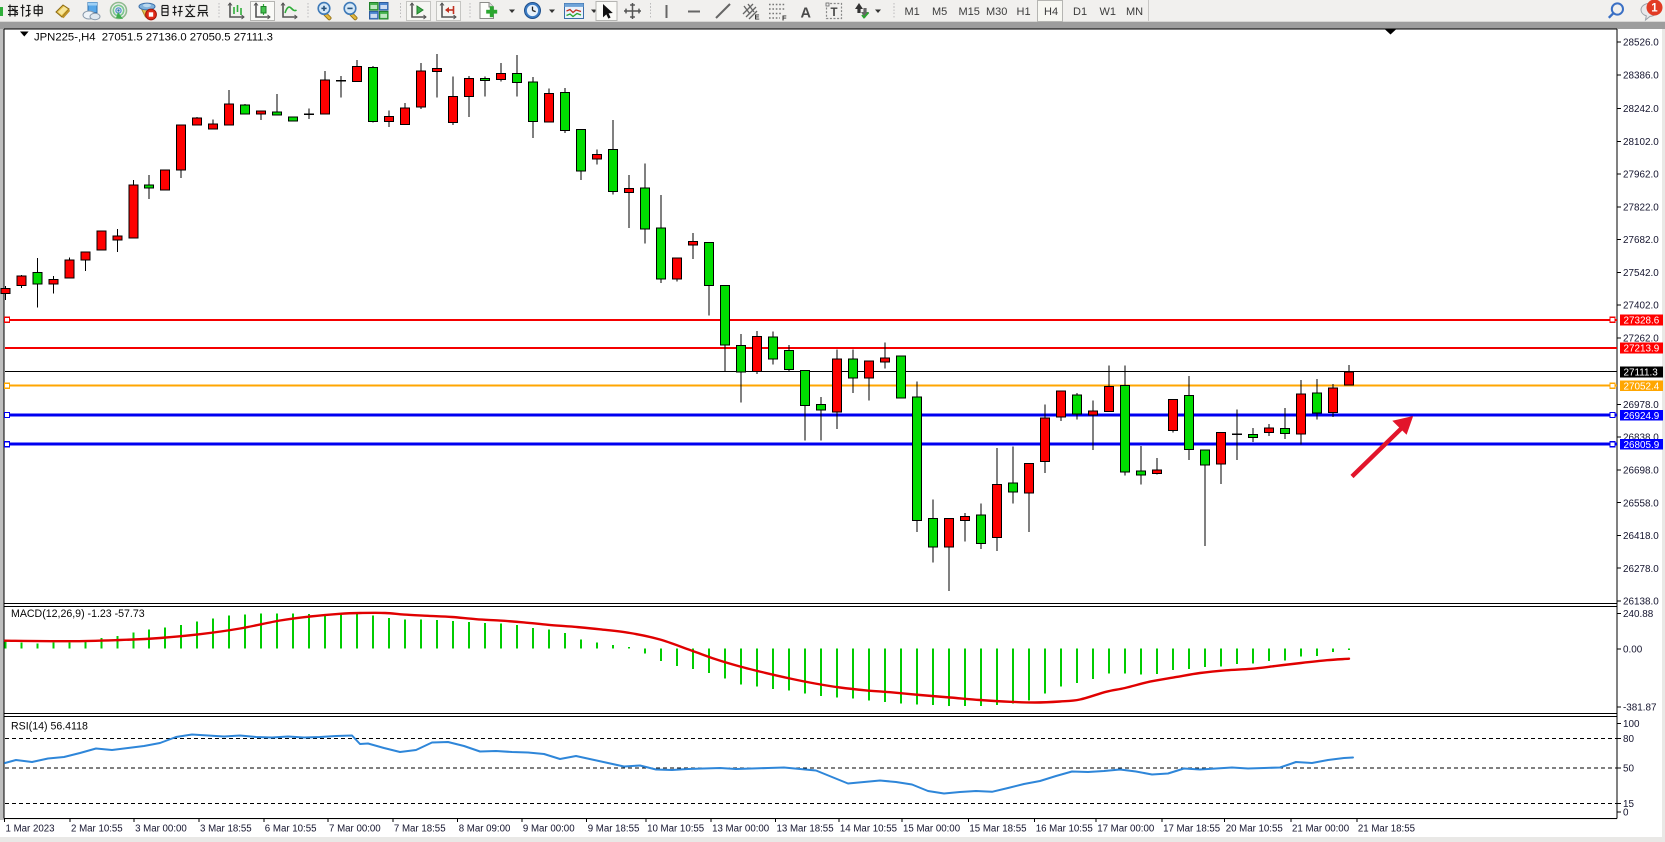 This screenshot has width=1665, height=842. Describe the element at coordinates (1642, 349) in the screenshot. I see `svg-text: 27213.9` at that location.